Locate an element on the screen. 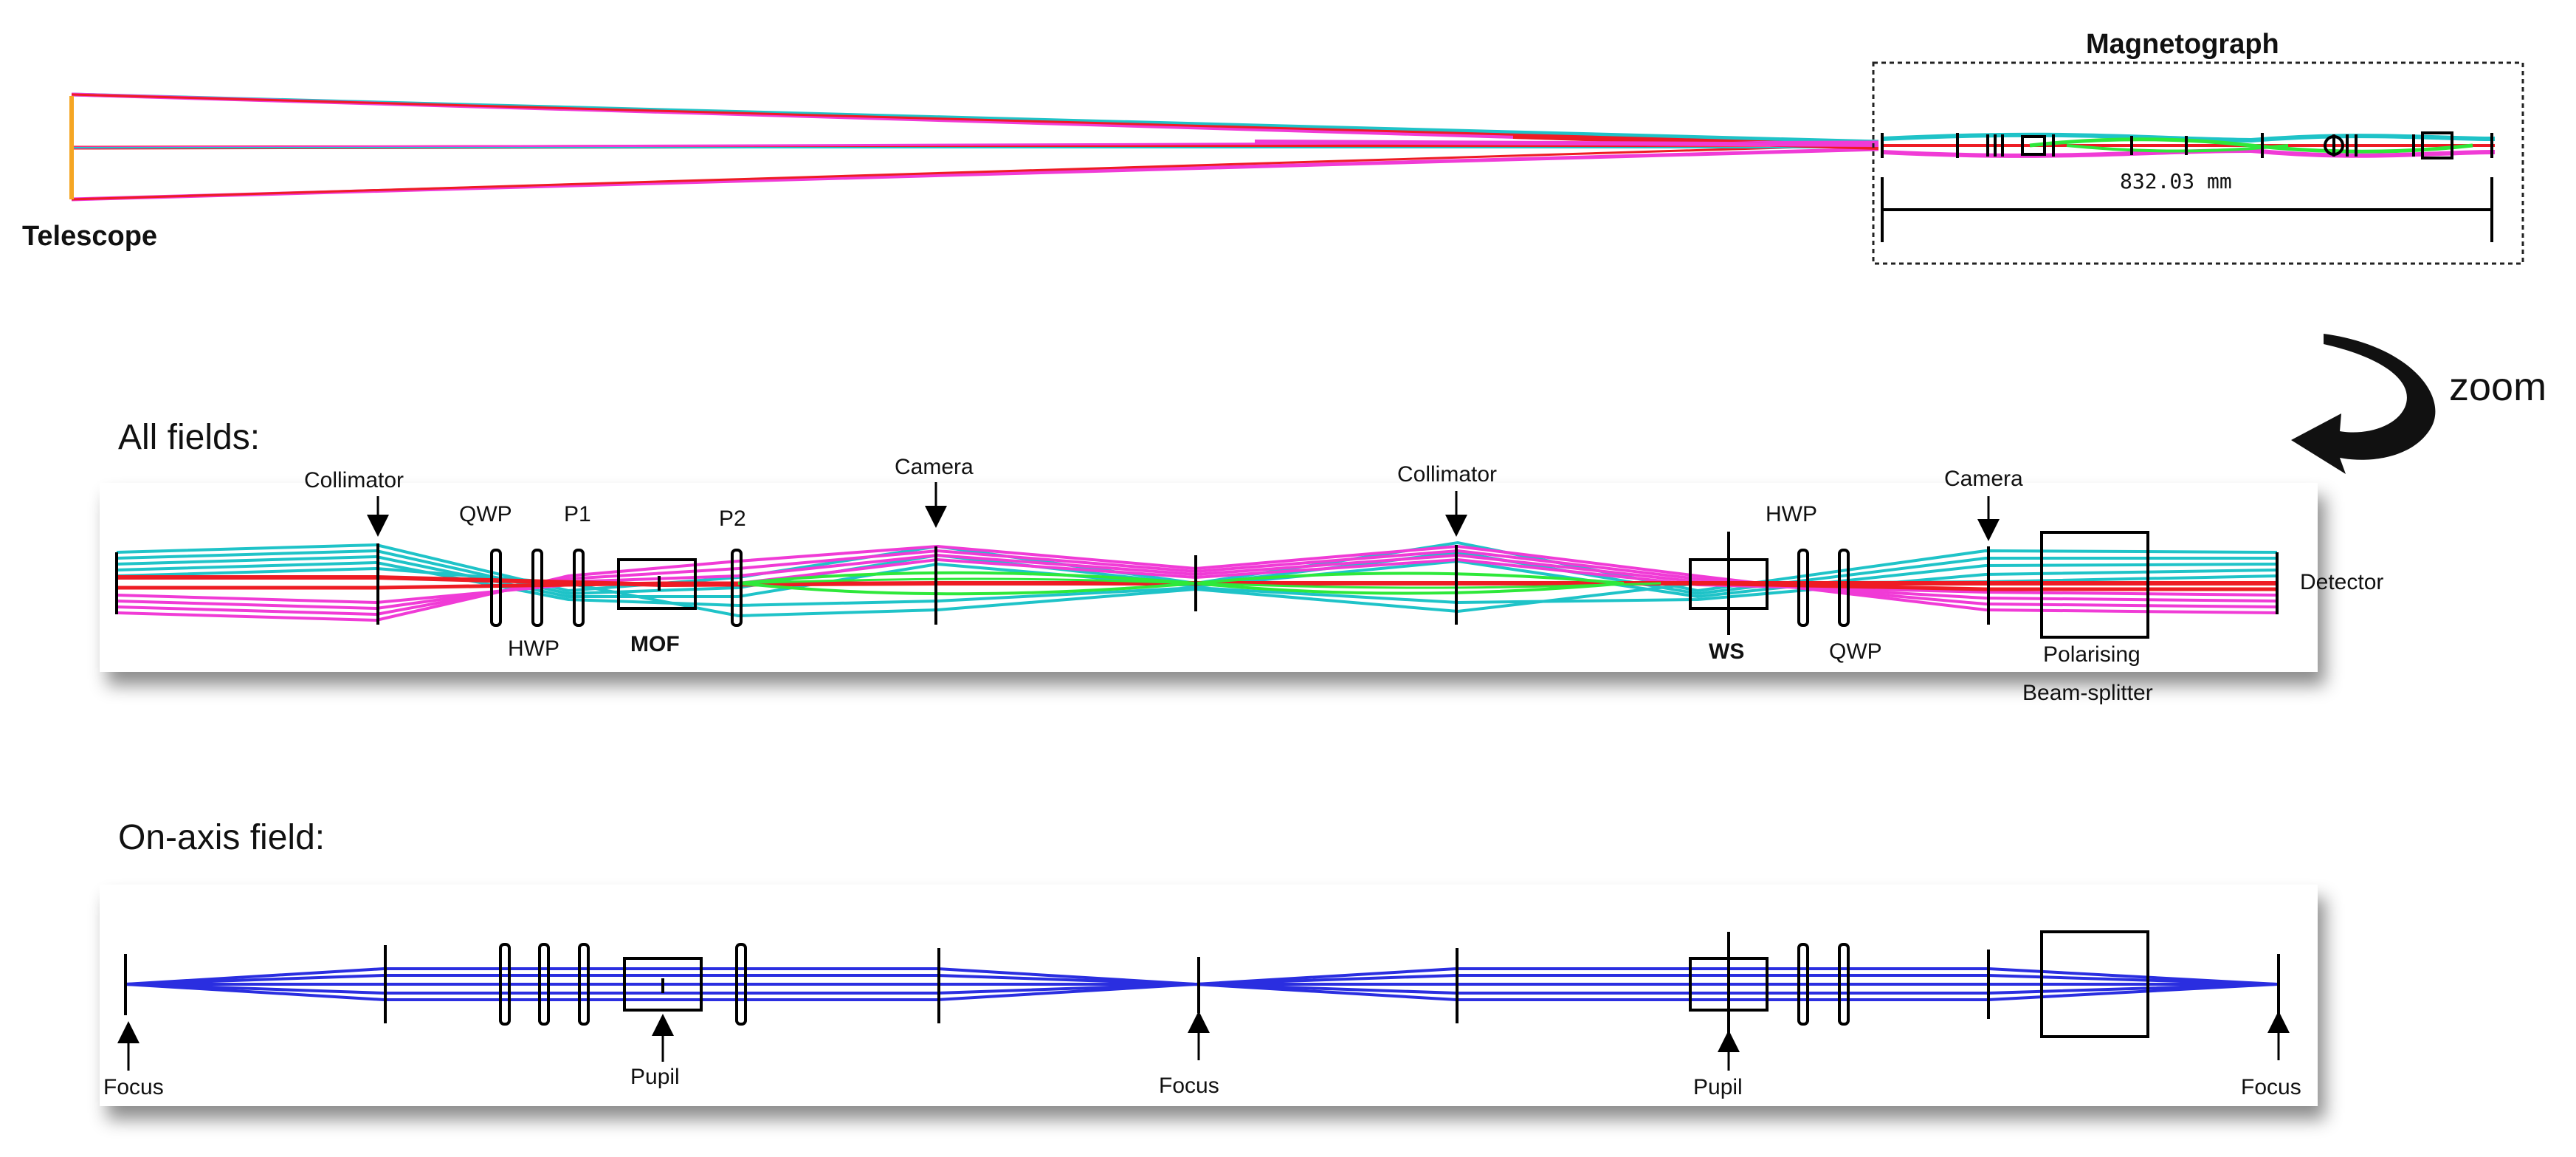 The height and width of the screenshot is (1157, 2576). all-fields-arrows is located at coordinates (1184, 511).